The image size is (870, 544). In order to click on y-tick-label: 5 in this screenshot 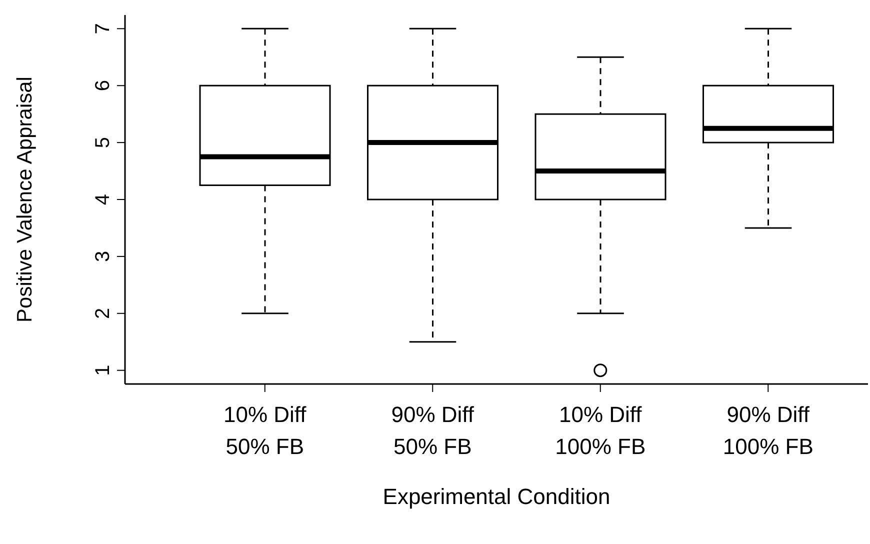, I will do `click(103, 142)`.